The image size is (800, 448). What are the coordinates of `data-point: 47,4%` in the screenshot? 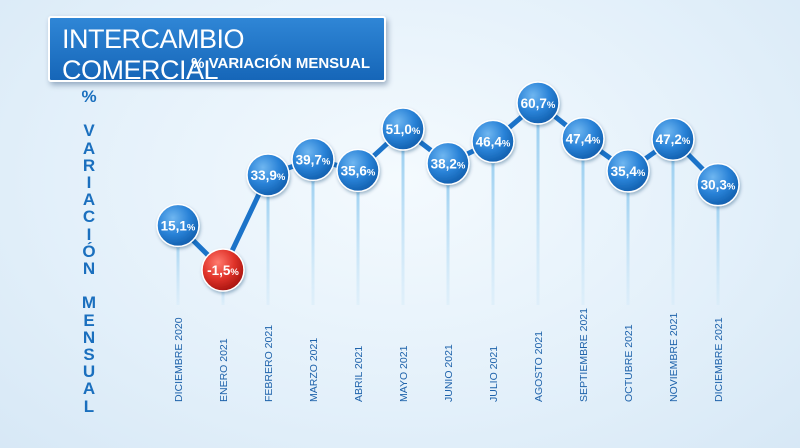 It's located at (583, 138).